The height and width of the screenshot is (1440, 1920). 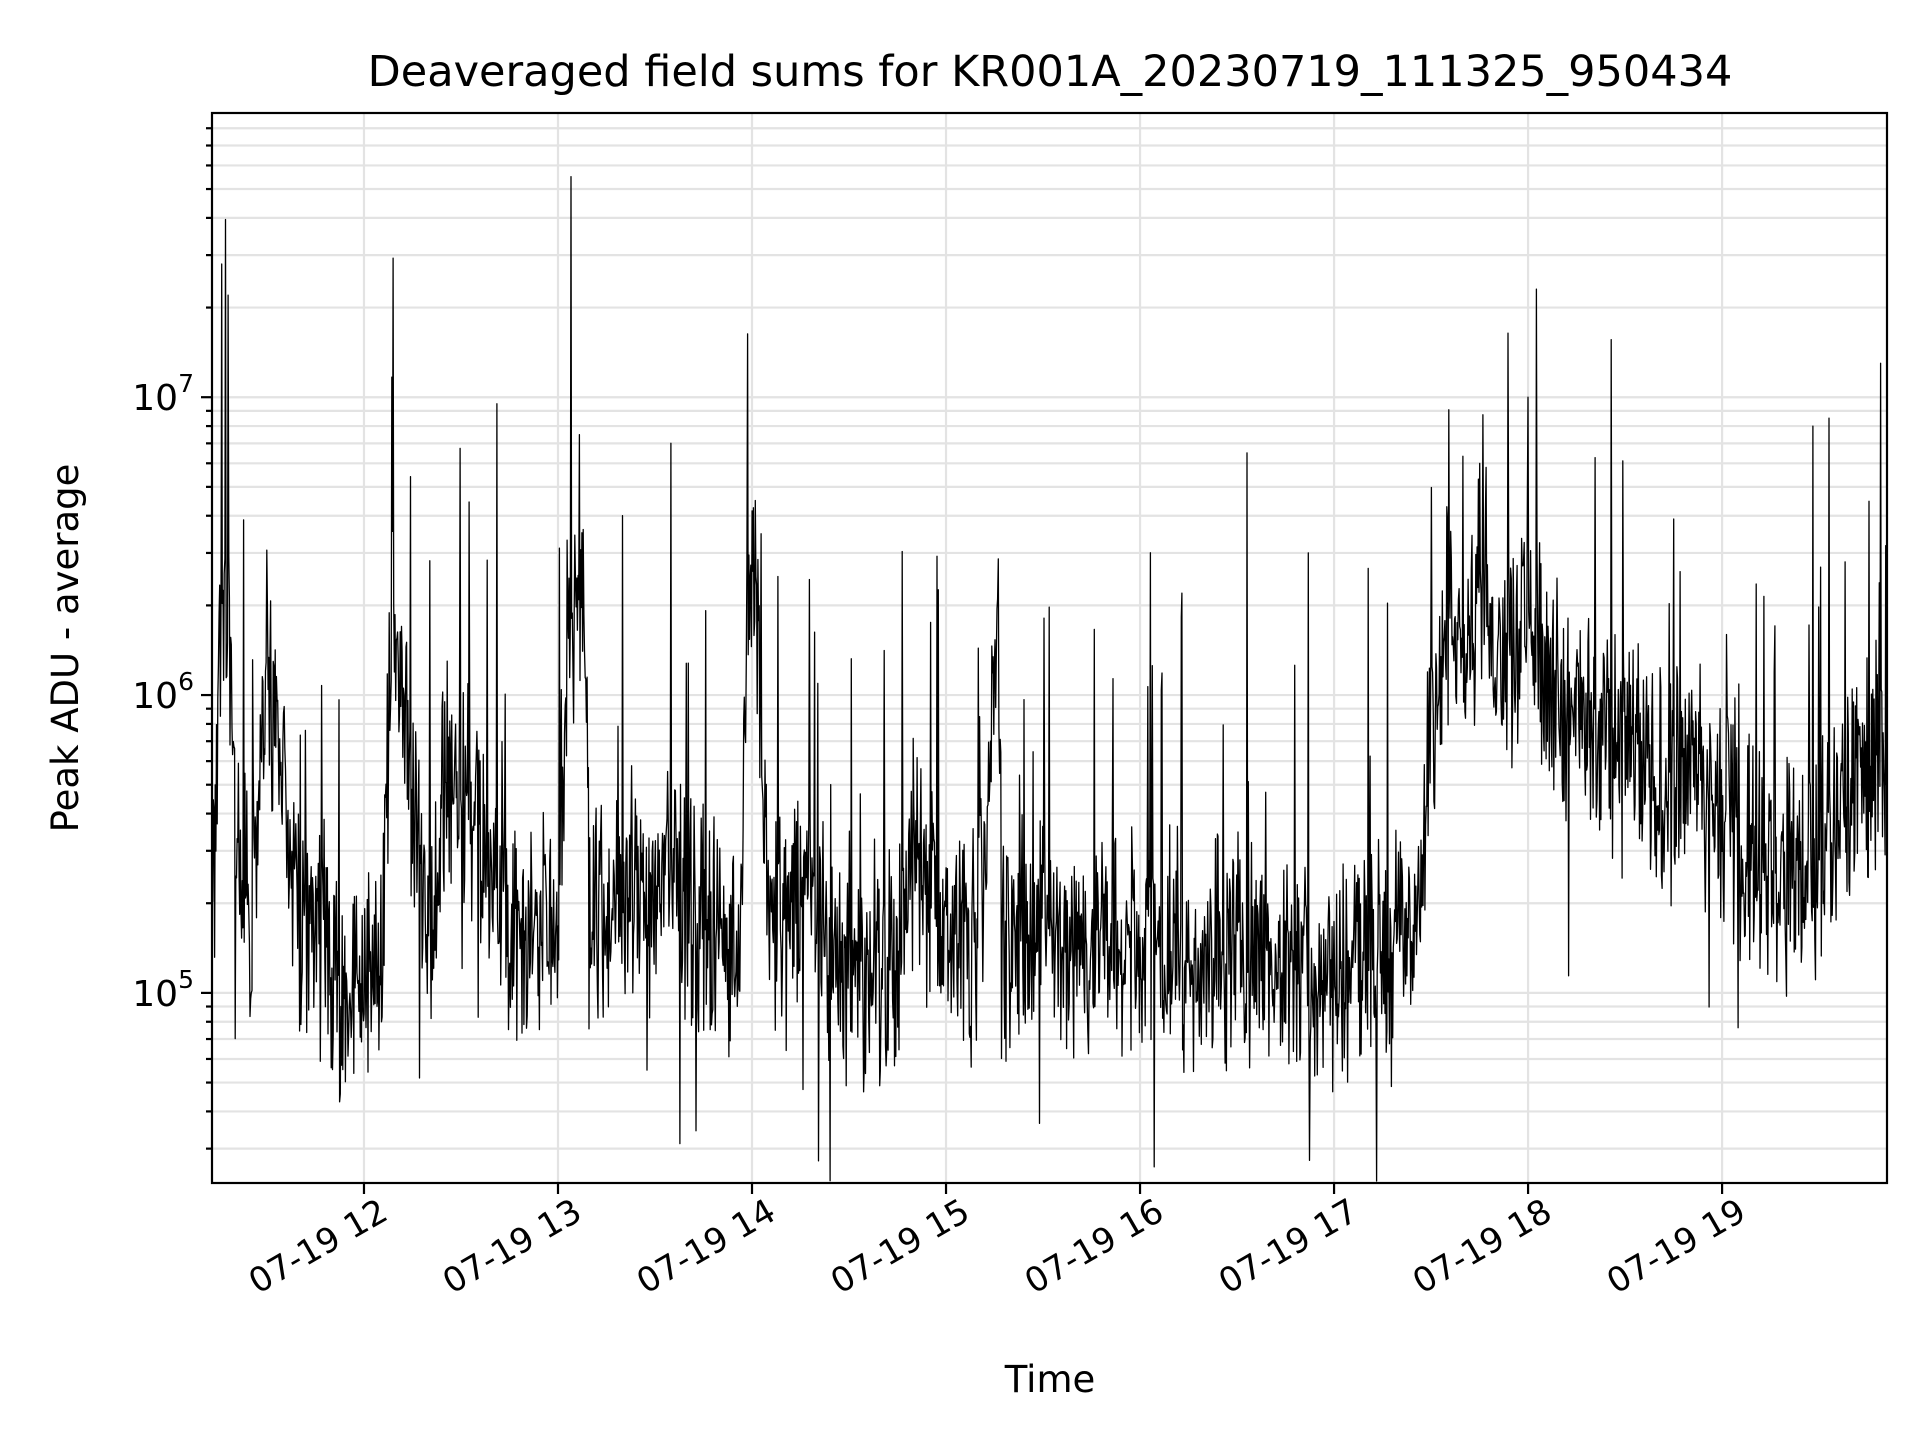 I want to click on y-tick-label: 10⁶, so click(x=163, y=692).